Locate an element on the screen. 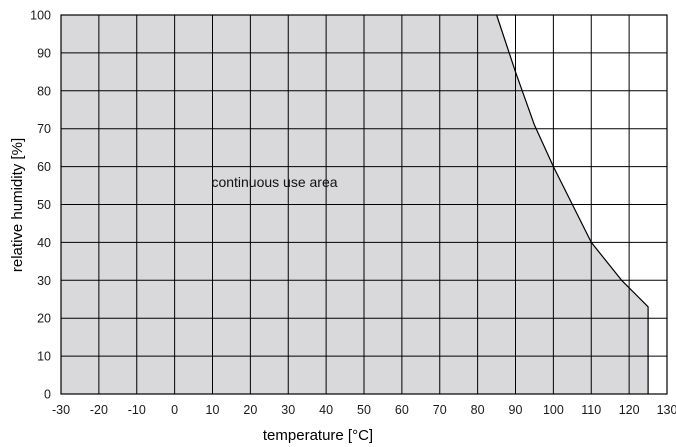  x-tick-label: 90 is located at coordinates (516, 410).